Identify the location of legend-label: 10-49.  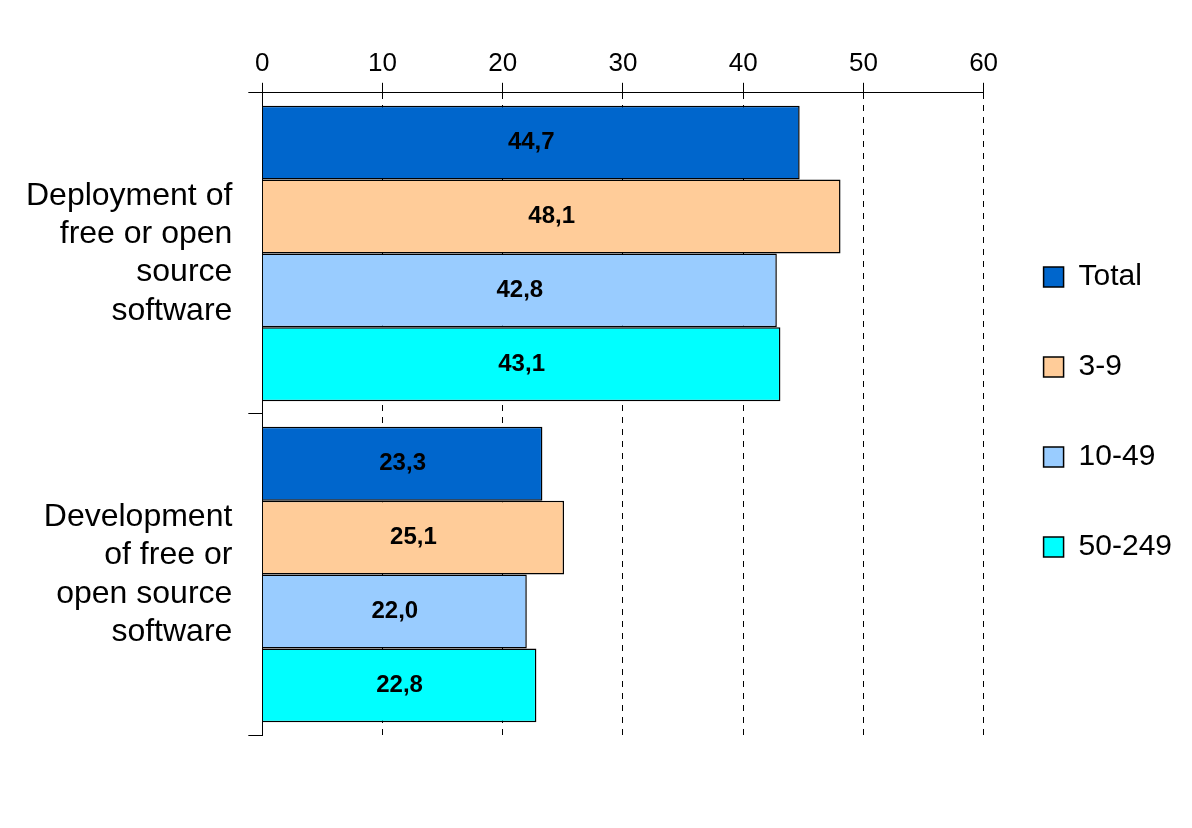
(1117, 455).